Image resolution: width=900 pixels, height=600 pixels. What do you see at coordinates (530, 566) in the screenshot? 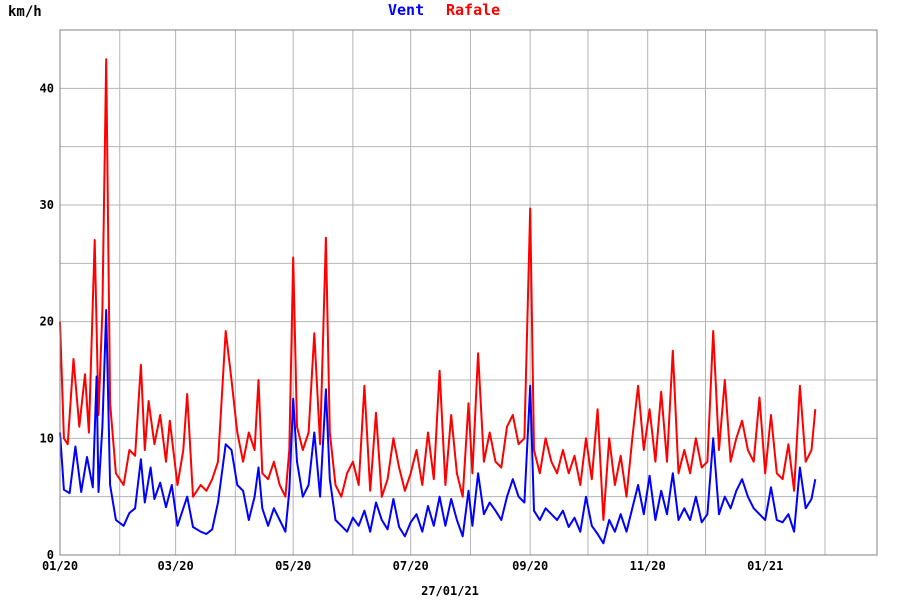
I see `x-tick-label: 09/20` at bounding box center [530, 566].